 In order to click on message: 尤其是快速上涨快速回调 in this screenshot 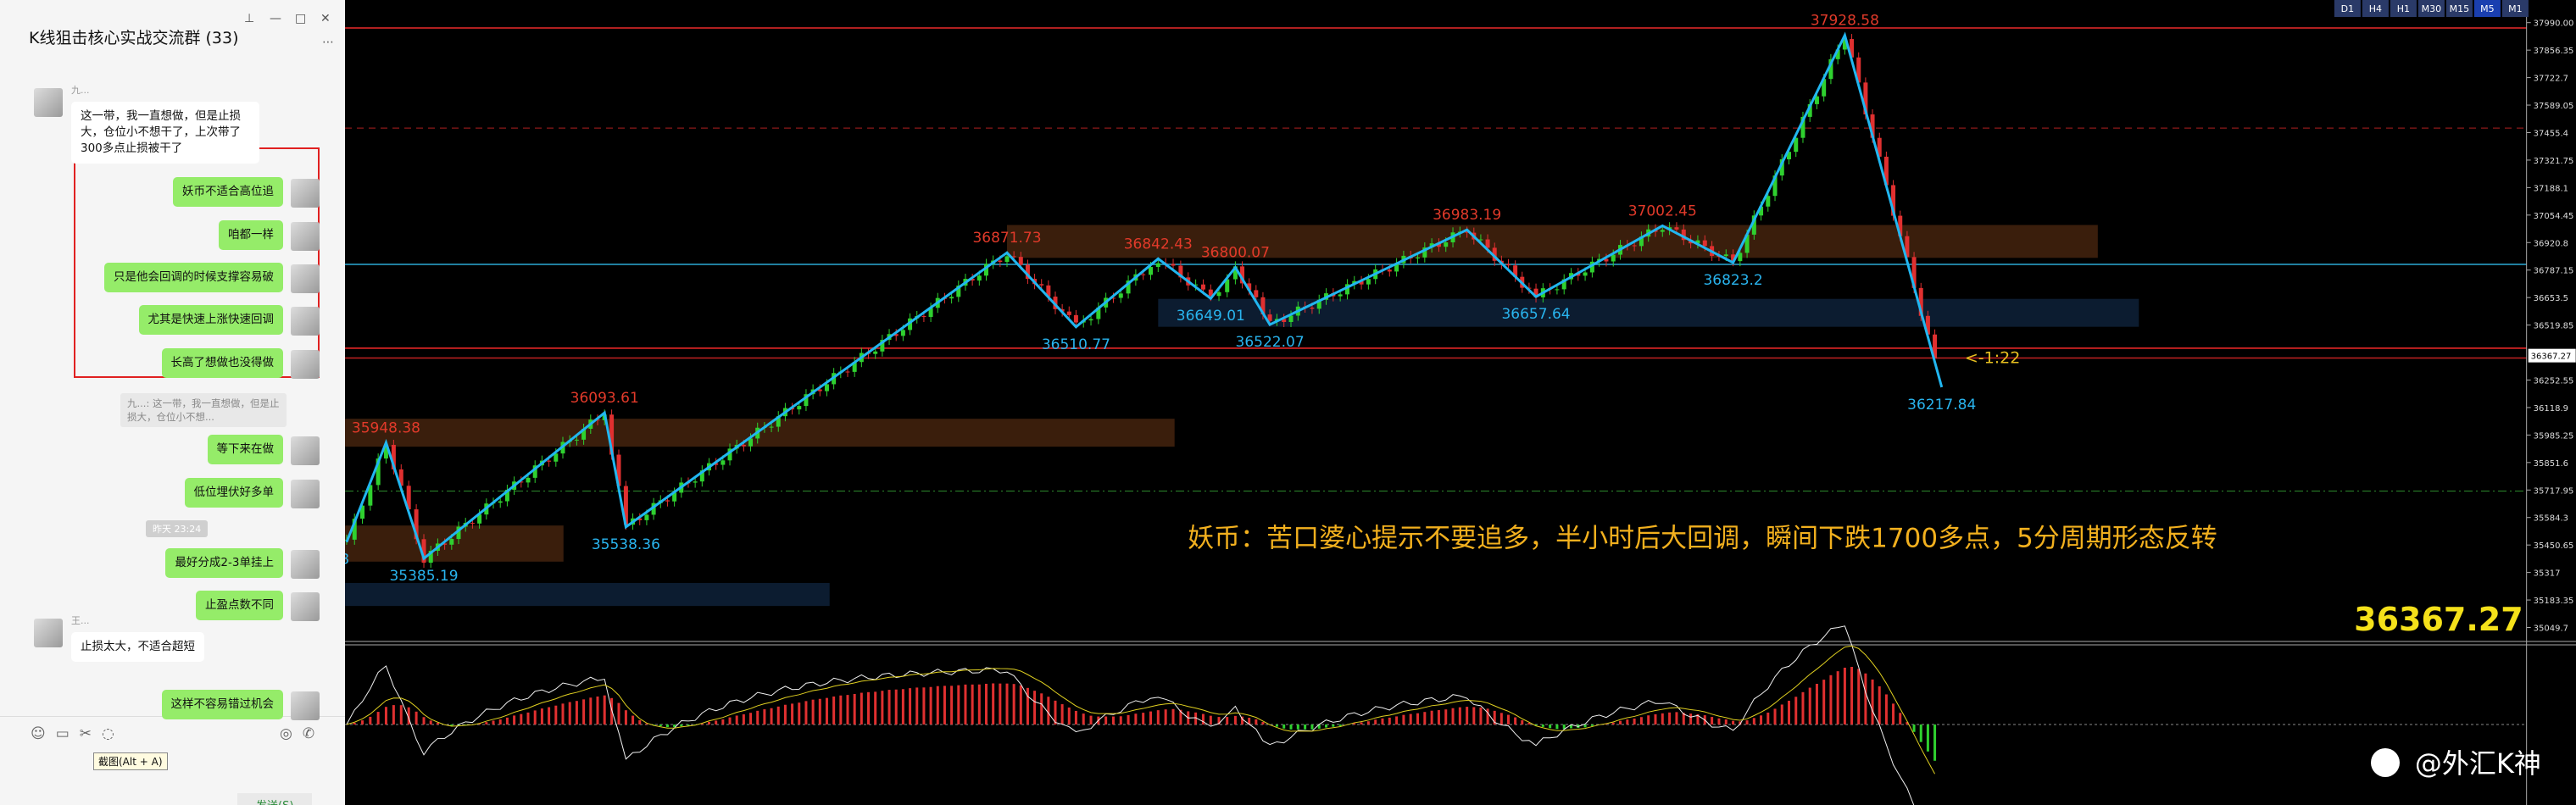, I will do `click(210, 320)`.